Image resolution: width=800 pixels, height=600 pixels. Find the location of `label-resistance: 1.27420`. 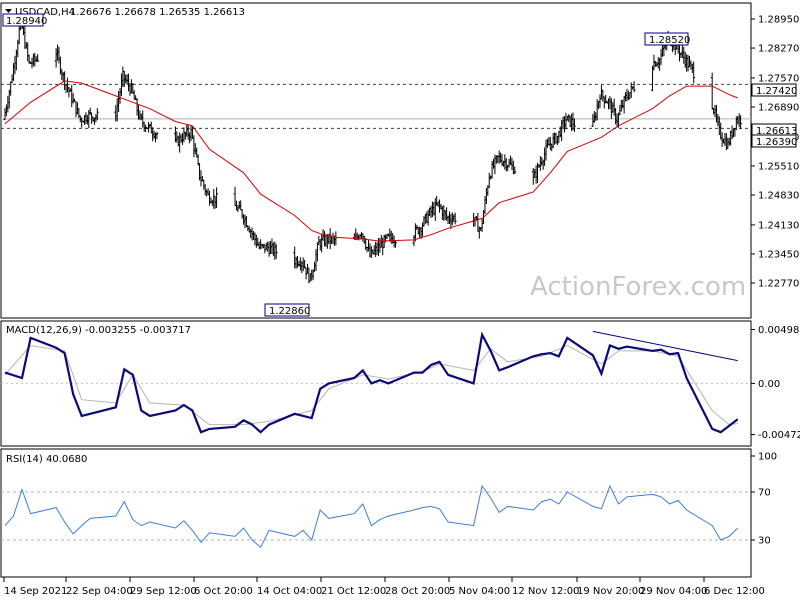

label-resistance: 1.27420 is located at coordinates (774, 90).